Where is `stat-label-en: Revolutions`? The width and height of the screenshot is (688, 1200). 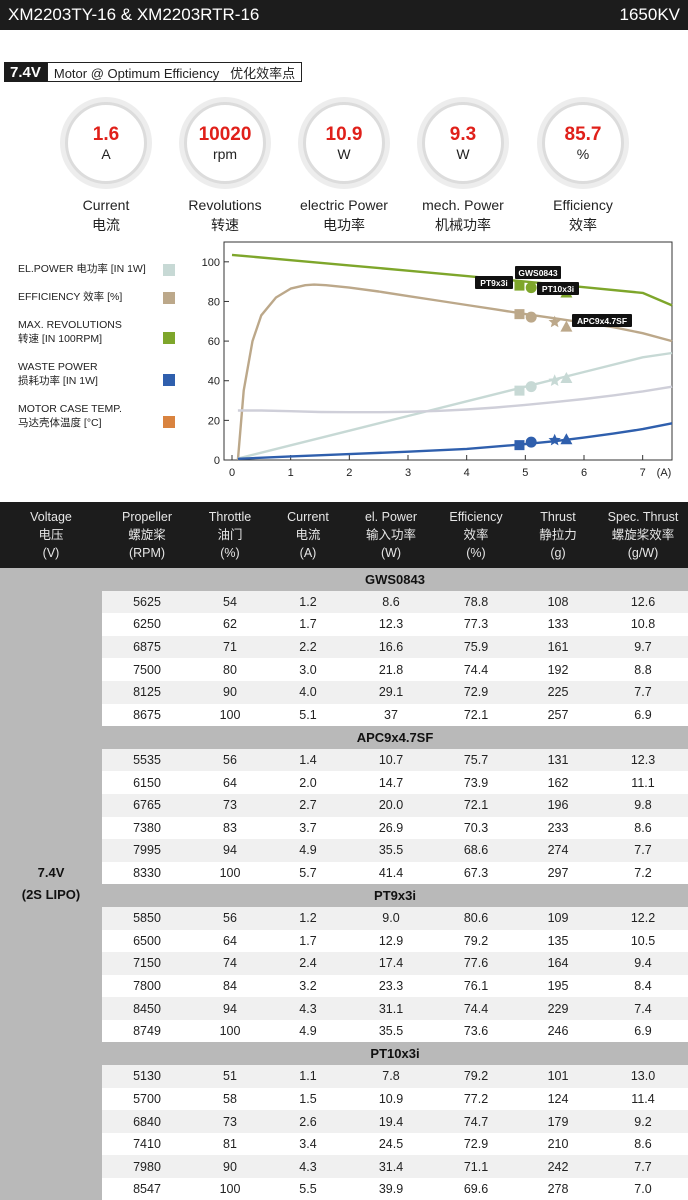 stat-label-en: Revolutions is located at coordinates (225, 205).